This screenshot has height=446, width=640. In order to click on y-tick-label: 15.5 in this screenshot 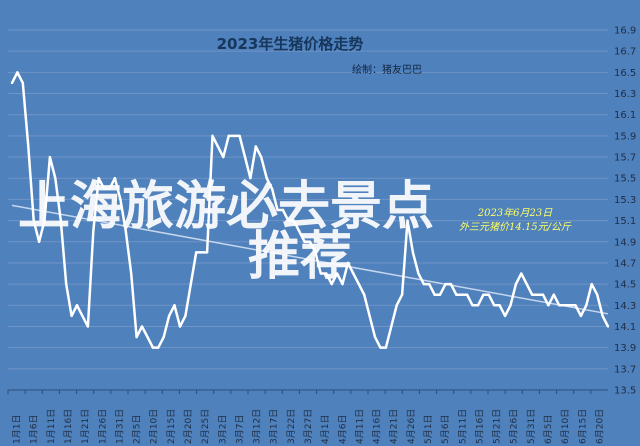, I will do `click(625, 179)`.